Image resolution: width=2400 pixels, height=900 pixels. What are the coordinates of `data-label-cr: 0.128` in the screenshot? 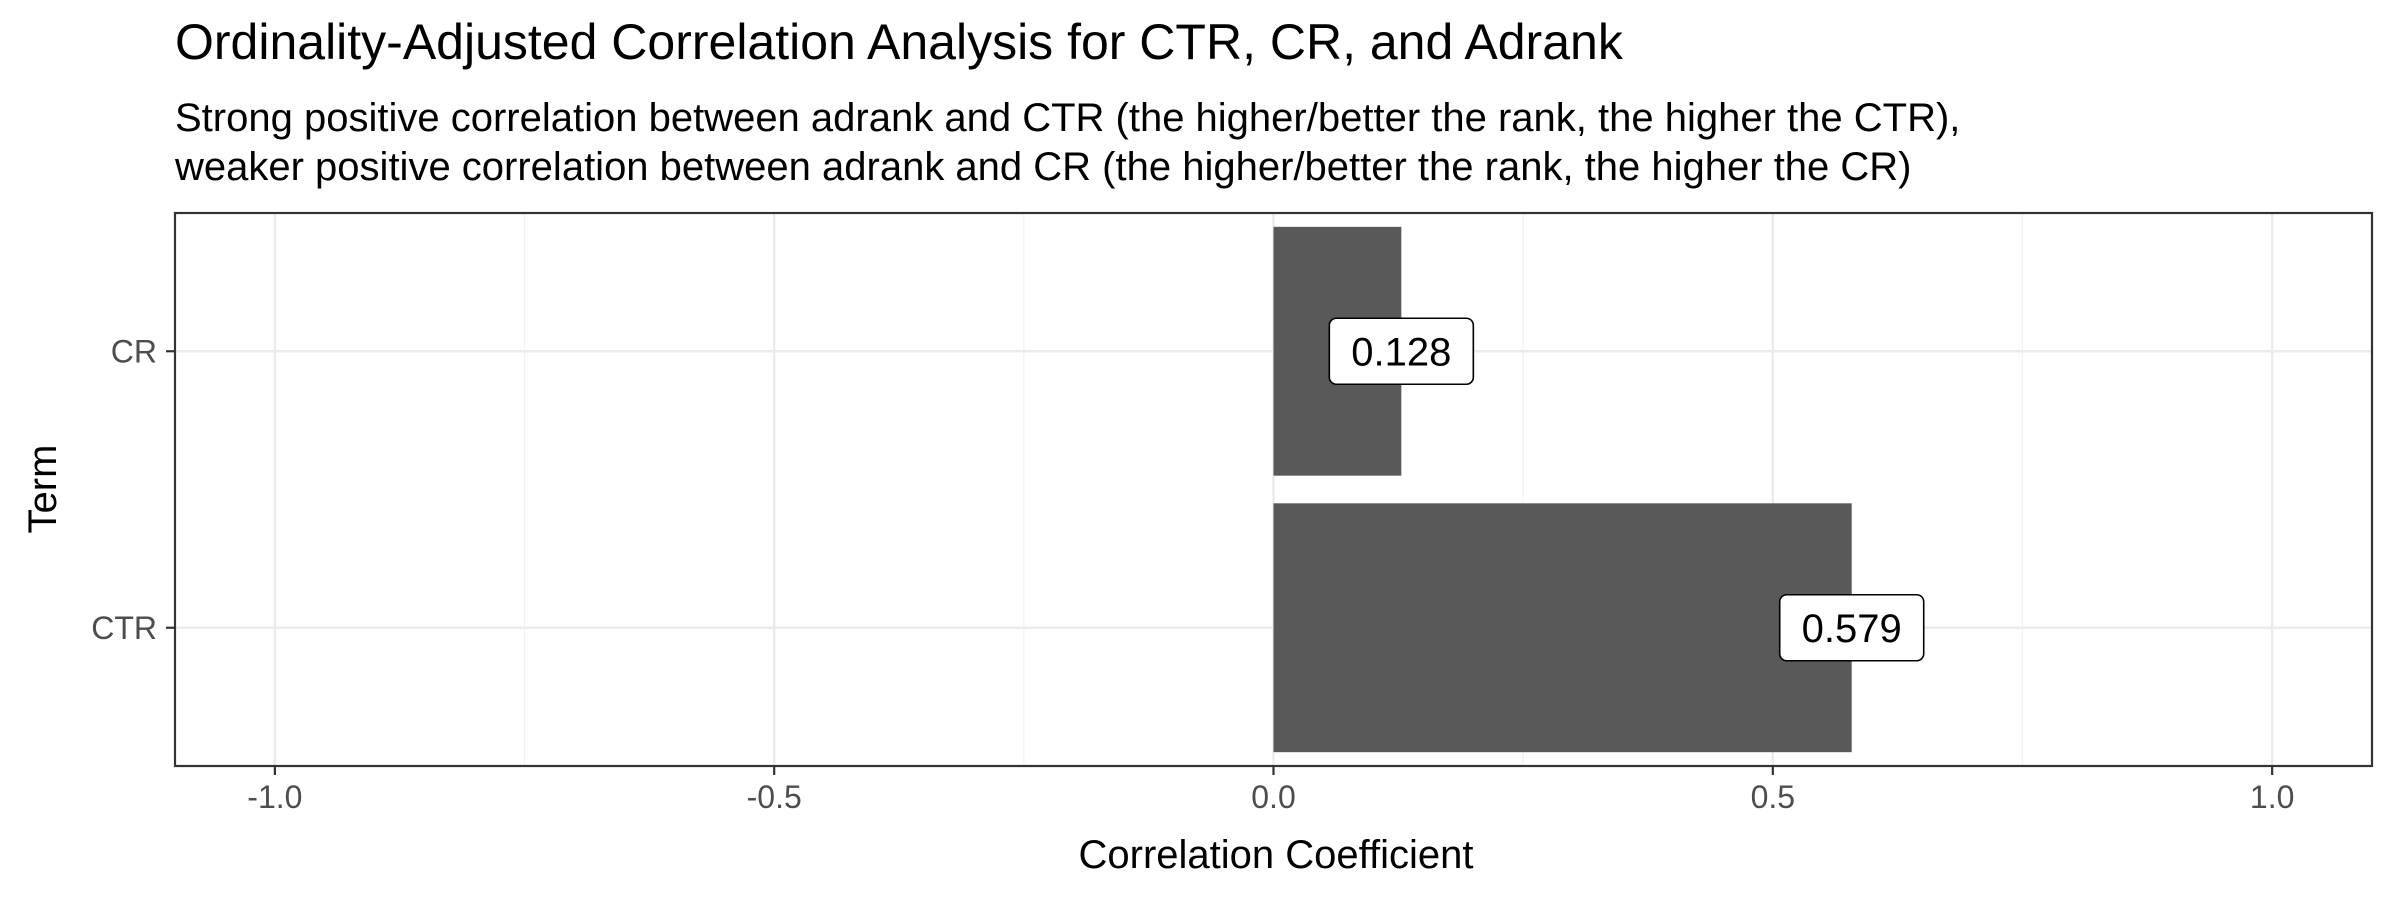 It's located at (1401, 352).